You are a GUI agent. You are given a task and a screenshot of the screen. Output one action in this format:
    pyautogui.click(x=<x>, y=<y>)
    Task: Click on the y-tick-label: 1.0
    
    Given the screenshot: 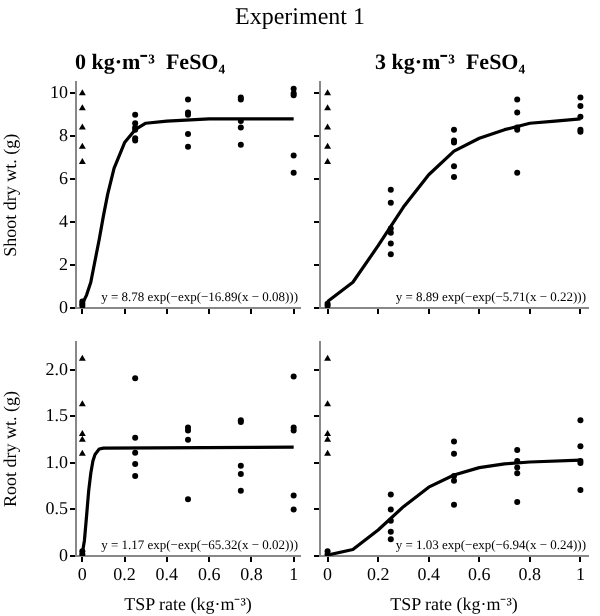 What is the action you would take?
    pyautogui.click(x=57, y=461)
    